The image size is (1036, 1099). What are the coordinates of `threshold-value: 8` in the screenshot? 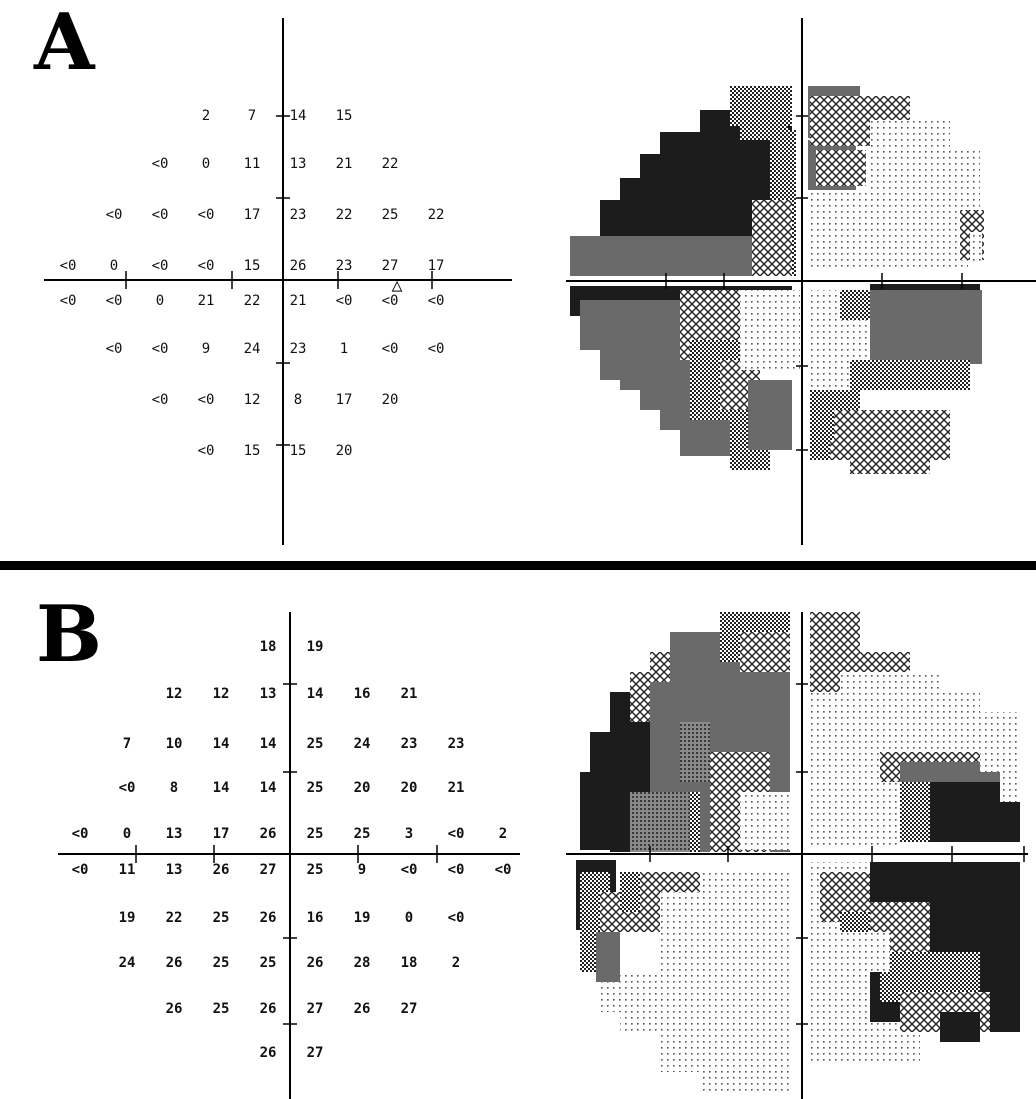 It's located at (174, 788).